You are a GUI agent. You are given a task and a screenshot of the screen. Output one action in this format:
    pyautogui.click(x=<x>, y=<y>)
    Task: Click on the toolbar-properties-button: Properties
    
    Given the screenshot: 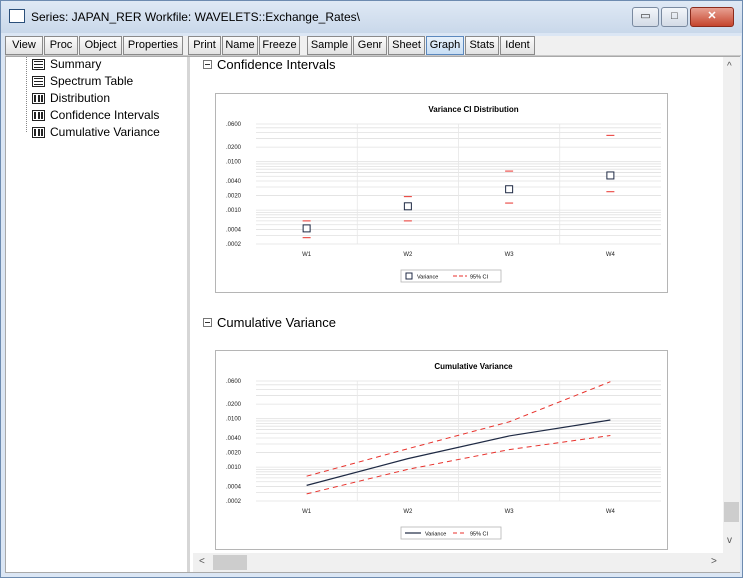 What is the action you would take?
    pyautogui.click(x=153, y=45)
    